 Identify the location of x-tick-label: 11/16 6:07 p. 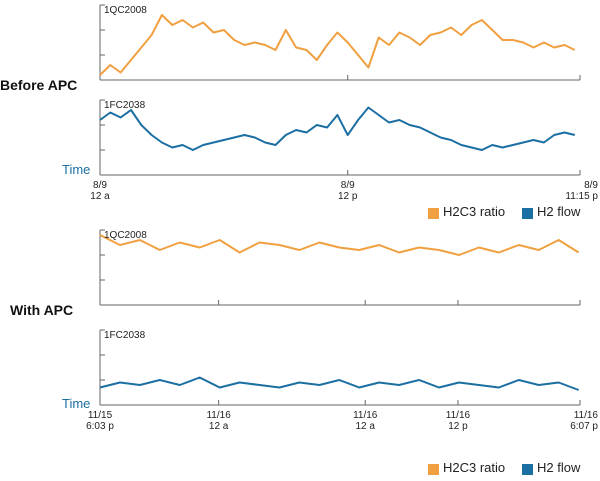
(584, 421).